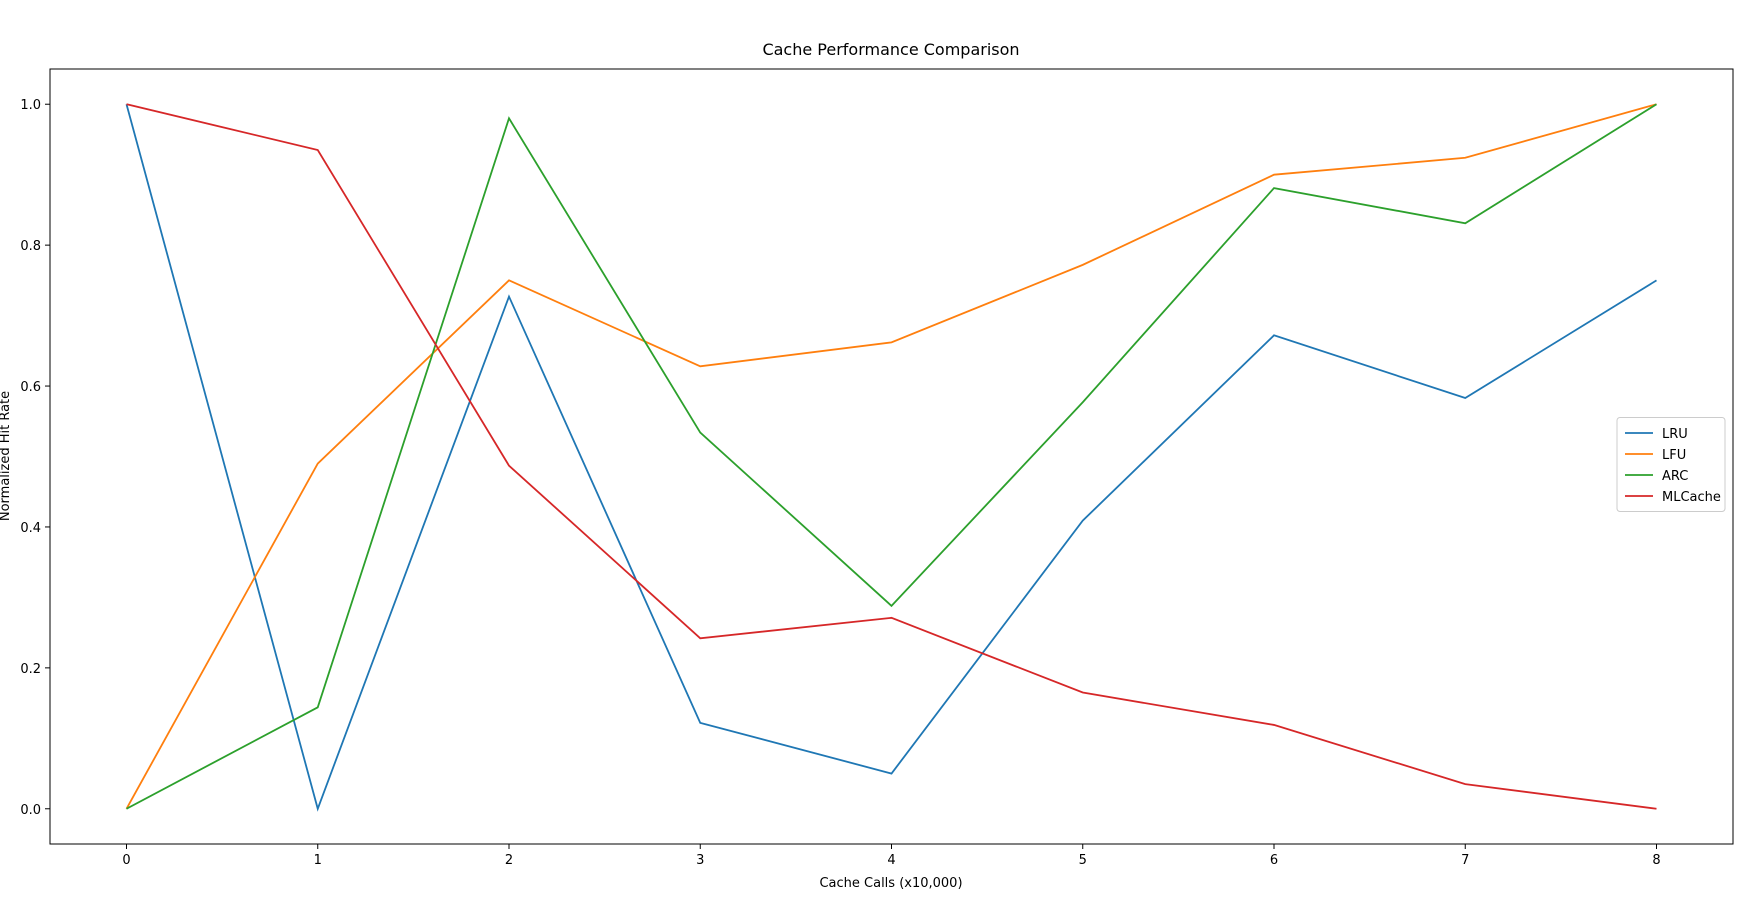 This screenshot has width=1758, height=923. Describe the element at coordinates (30, 105) in the screenshot. I see `y-tick-label: 1.0` at that location.